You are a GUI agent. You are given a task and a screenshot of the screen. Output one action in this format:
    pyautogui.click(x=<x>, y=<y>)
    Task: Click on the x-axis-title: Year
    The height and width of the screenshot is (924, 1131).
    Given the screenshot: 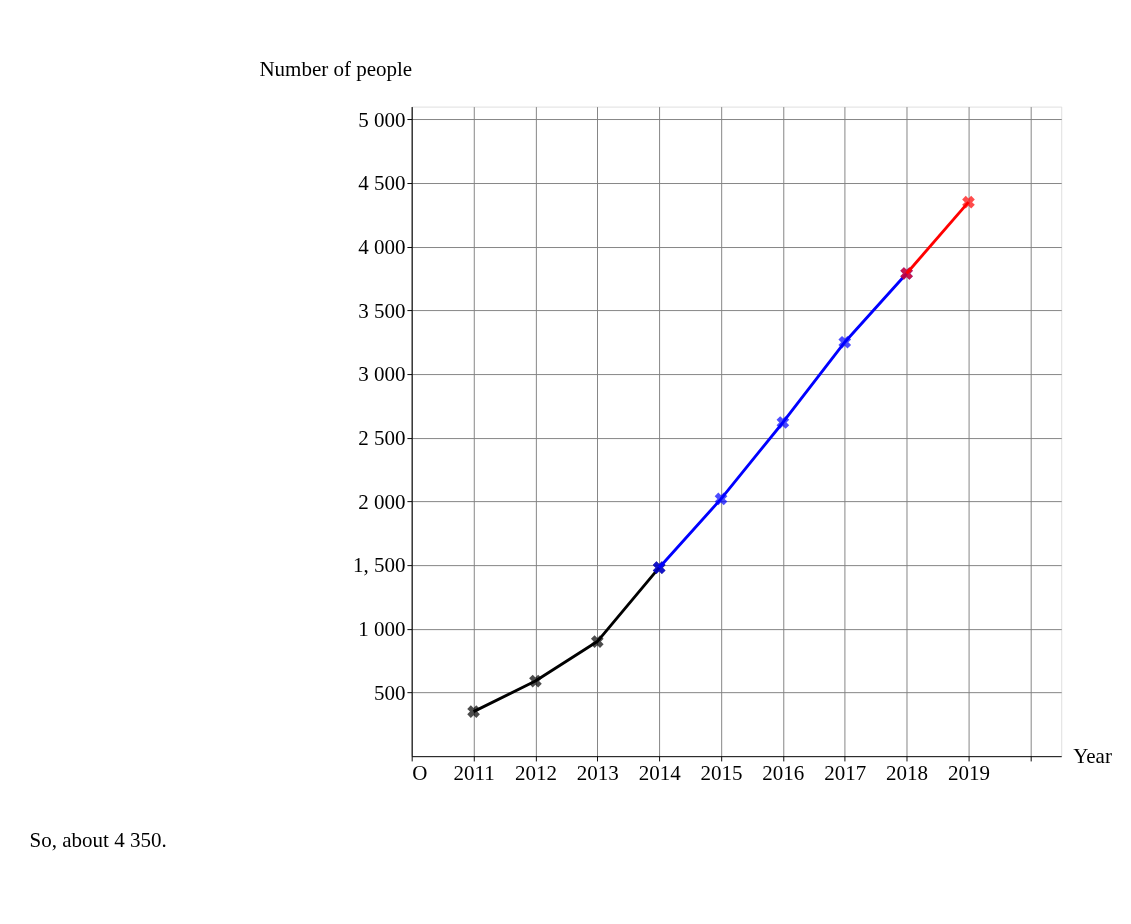 What is the action you would take?
    pyautogui.click(x=1092, y=756)
    